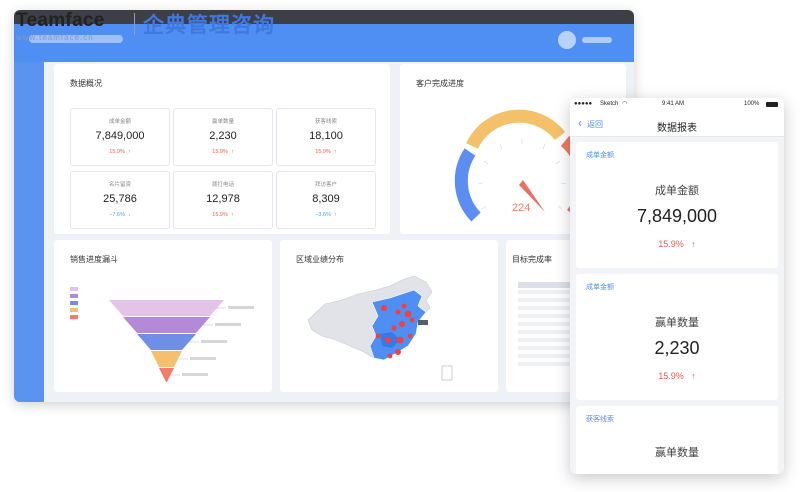  I want to click on brand-separator, so click(134, 24).